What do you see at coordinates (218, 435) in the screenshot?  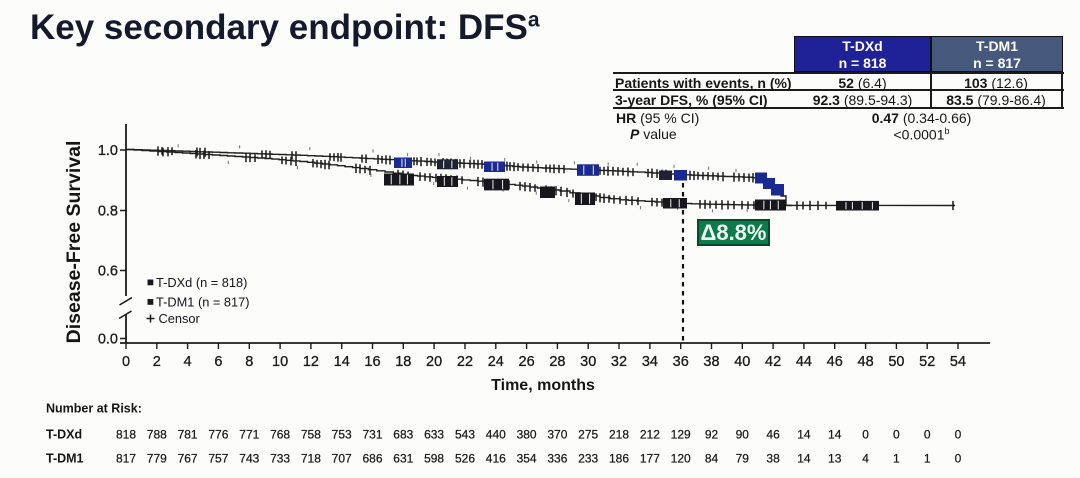 I see `svg-text: 776` at bounding box center [218, 435].